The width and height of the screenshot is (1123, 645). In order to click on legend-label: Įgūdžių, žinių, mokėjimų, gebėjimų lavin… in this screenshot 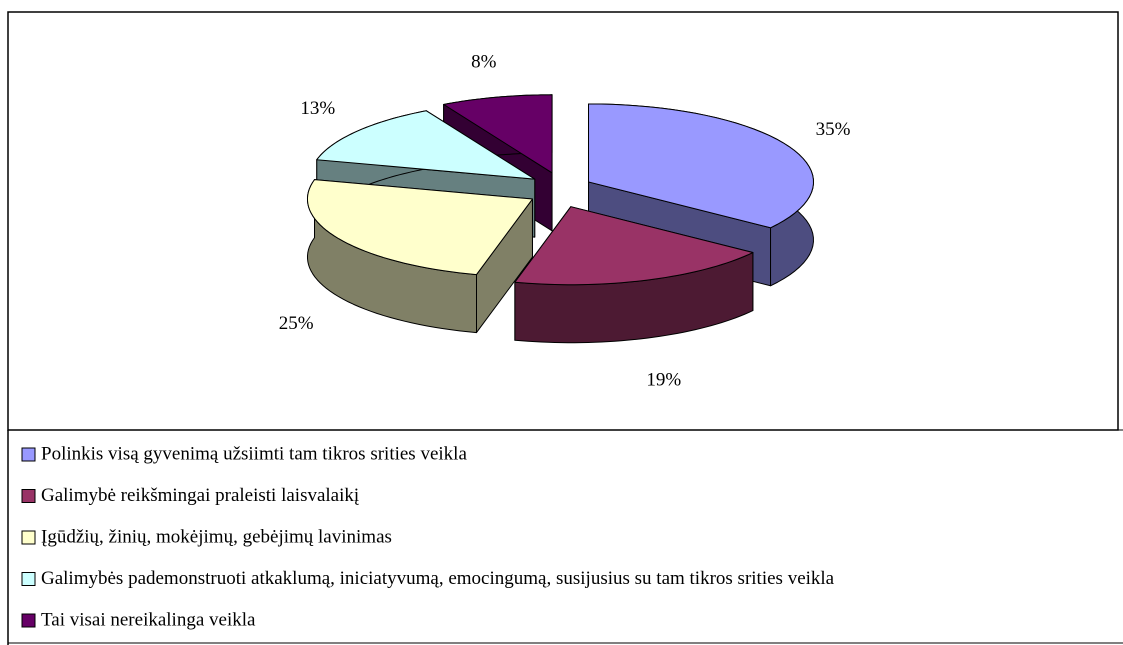, I will do `click(216, 536)`.